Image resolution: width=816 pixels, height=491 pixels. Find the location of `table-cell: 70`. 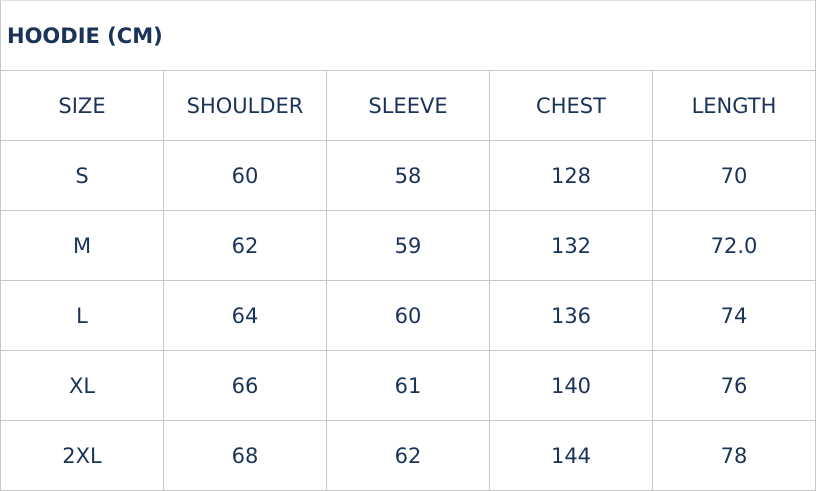

table-cell: 70 is located at coordinates (734, 175).